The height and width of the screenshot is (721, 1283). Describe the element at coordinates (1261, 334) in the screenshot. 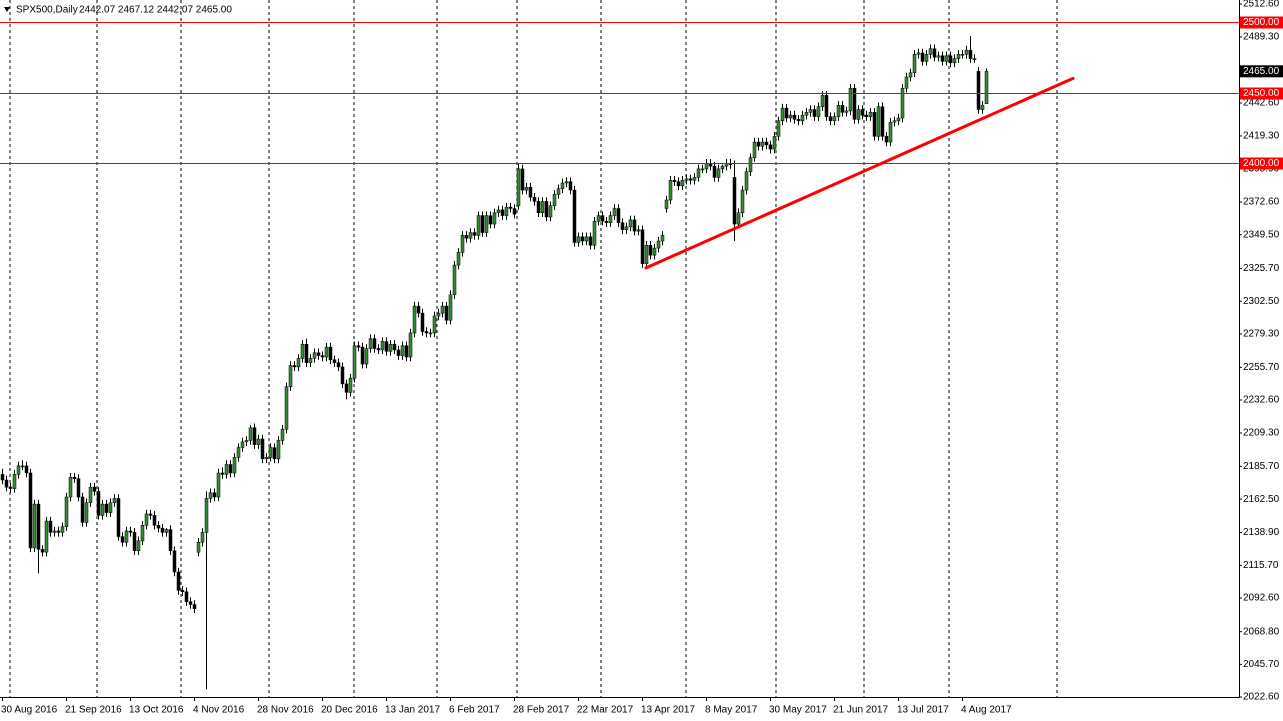

I see `y-tick-label: 2279.30` at that location.